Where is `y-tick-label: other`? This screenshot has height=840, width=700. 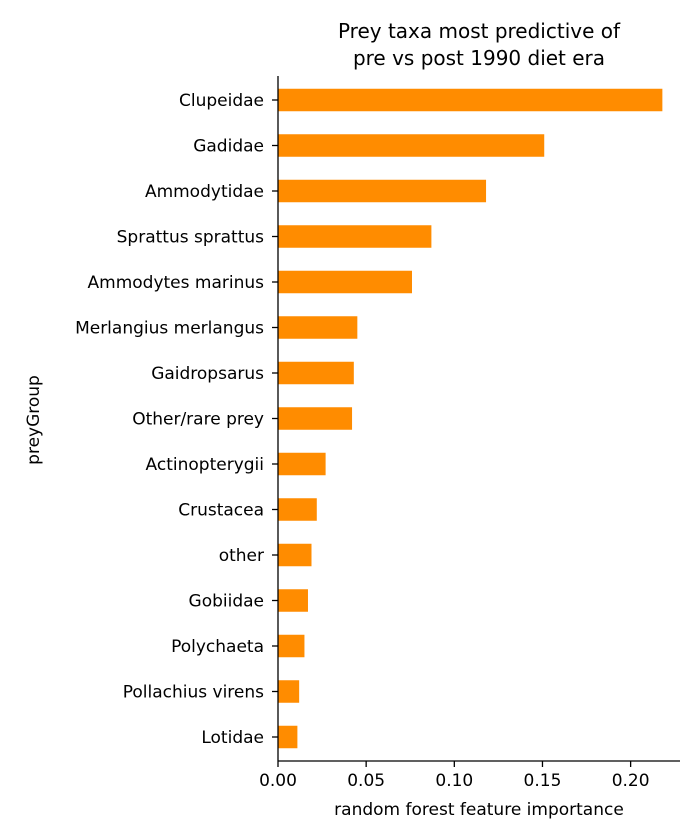
y-tick-label: other is located at coordinates (241, 556).